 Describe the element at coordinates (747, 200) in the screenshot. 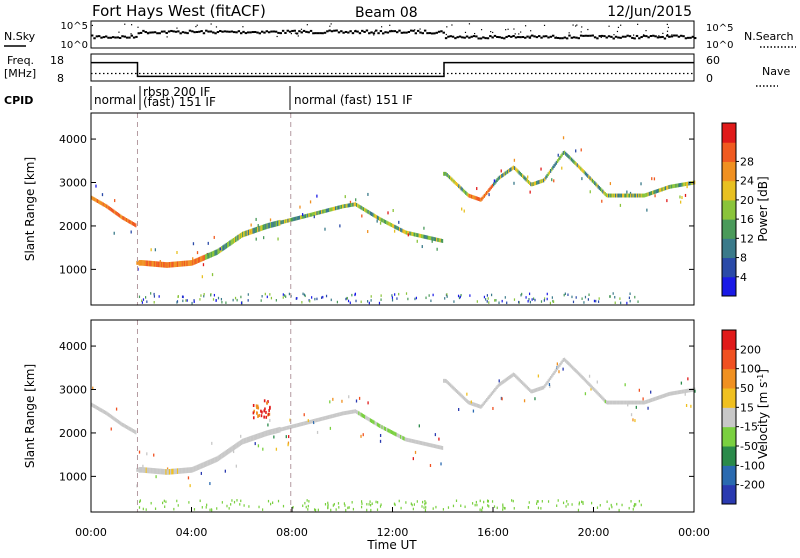

I see `power-colorbar-tick-label: 20` at that location.